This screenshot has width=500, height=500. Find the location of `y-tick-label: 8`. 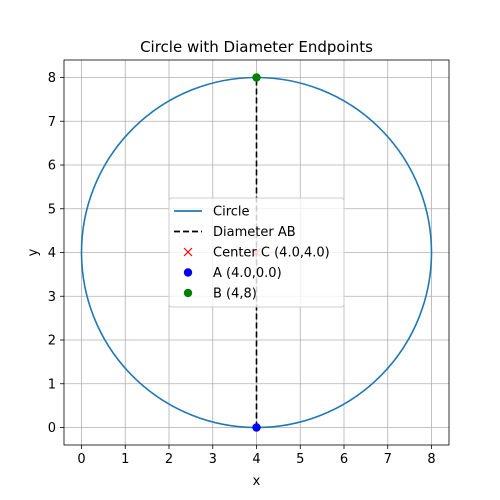

y-tick-label: 8 is located at coordinates (52, 78).